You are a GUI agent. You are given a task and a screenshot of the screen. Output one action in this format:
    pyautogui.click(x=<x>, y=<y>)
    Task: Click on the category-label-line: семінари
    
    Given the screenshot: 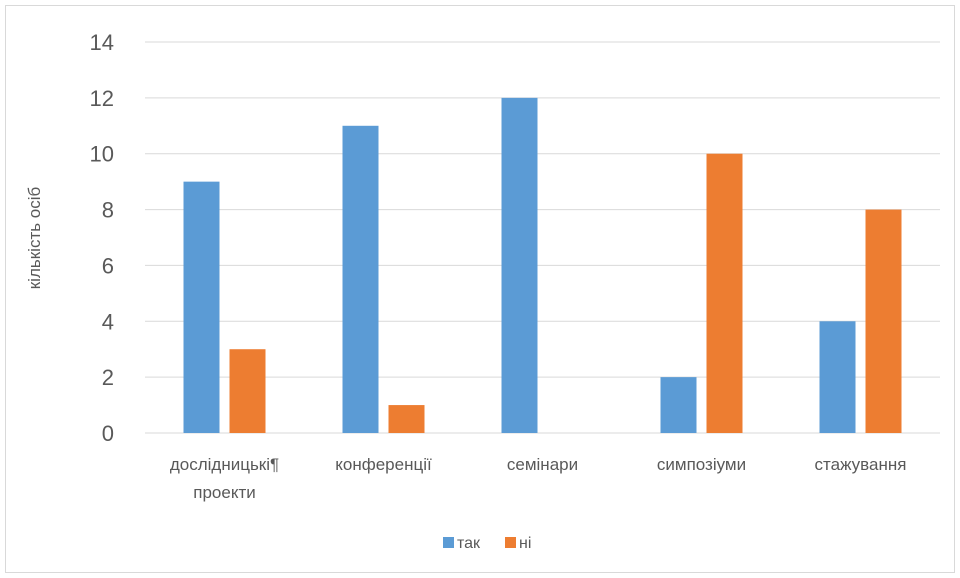 What is the action you would take?
    pyautogui.click(x=542, y=464)
    